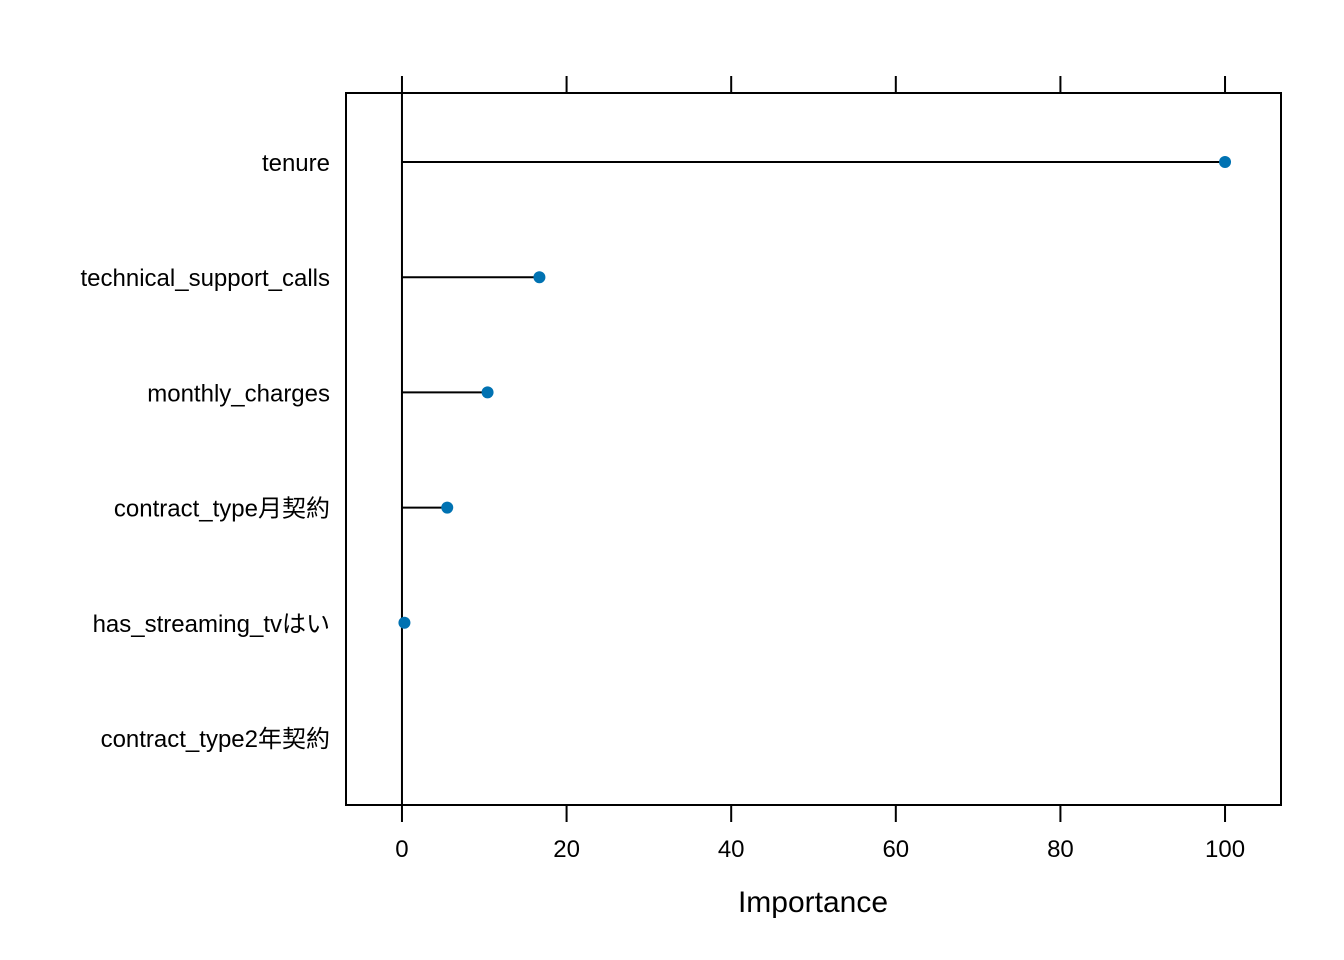  Describe the element at coordinates (813, 902) in the screenshot. I see `x-axis-title: Importance` at that location.